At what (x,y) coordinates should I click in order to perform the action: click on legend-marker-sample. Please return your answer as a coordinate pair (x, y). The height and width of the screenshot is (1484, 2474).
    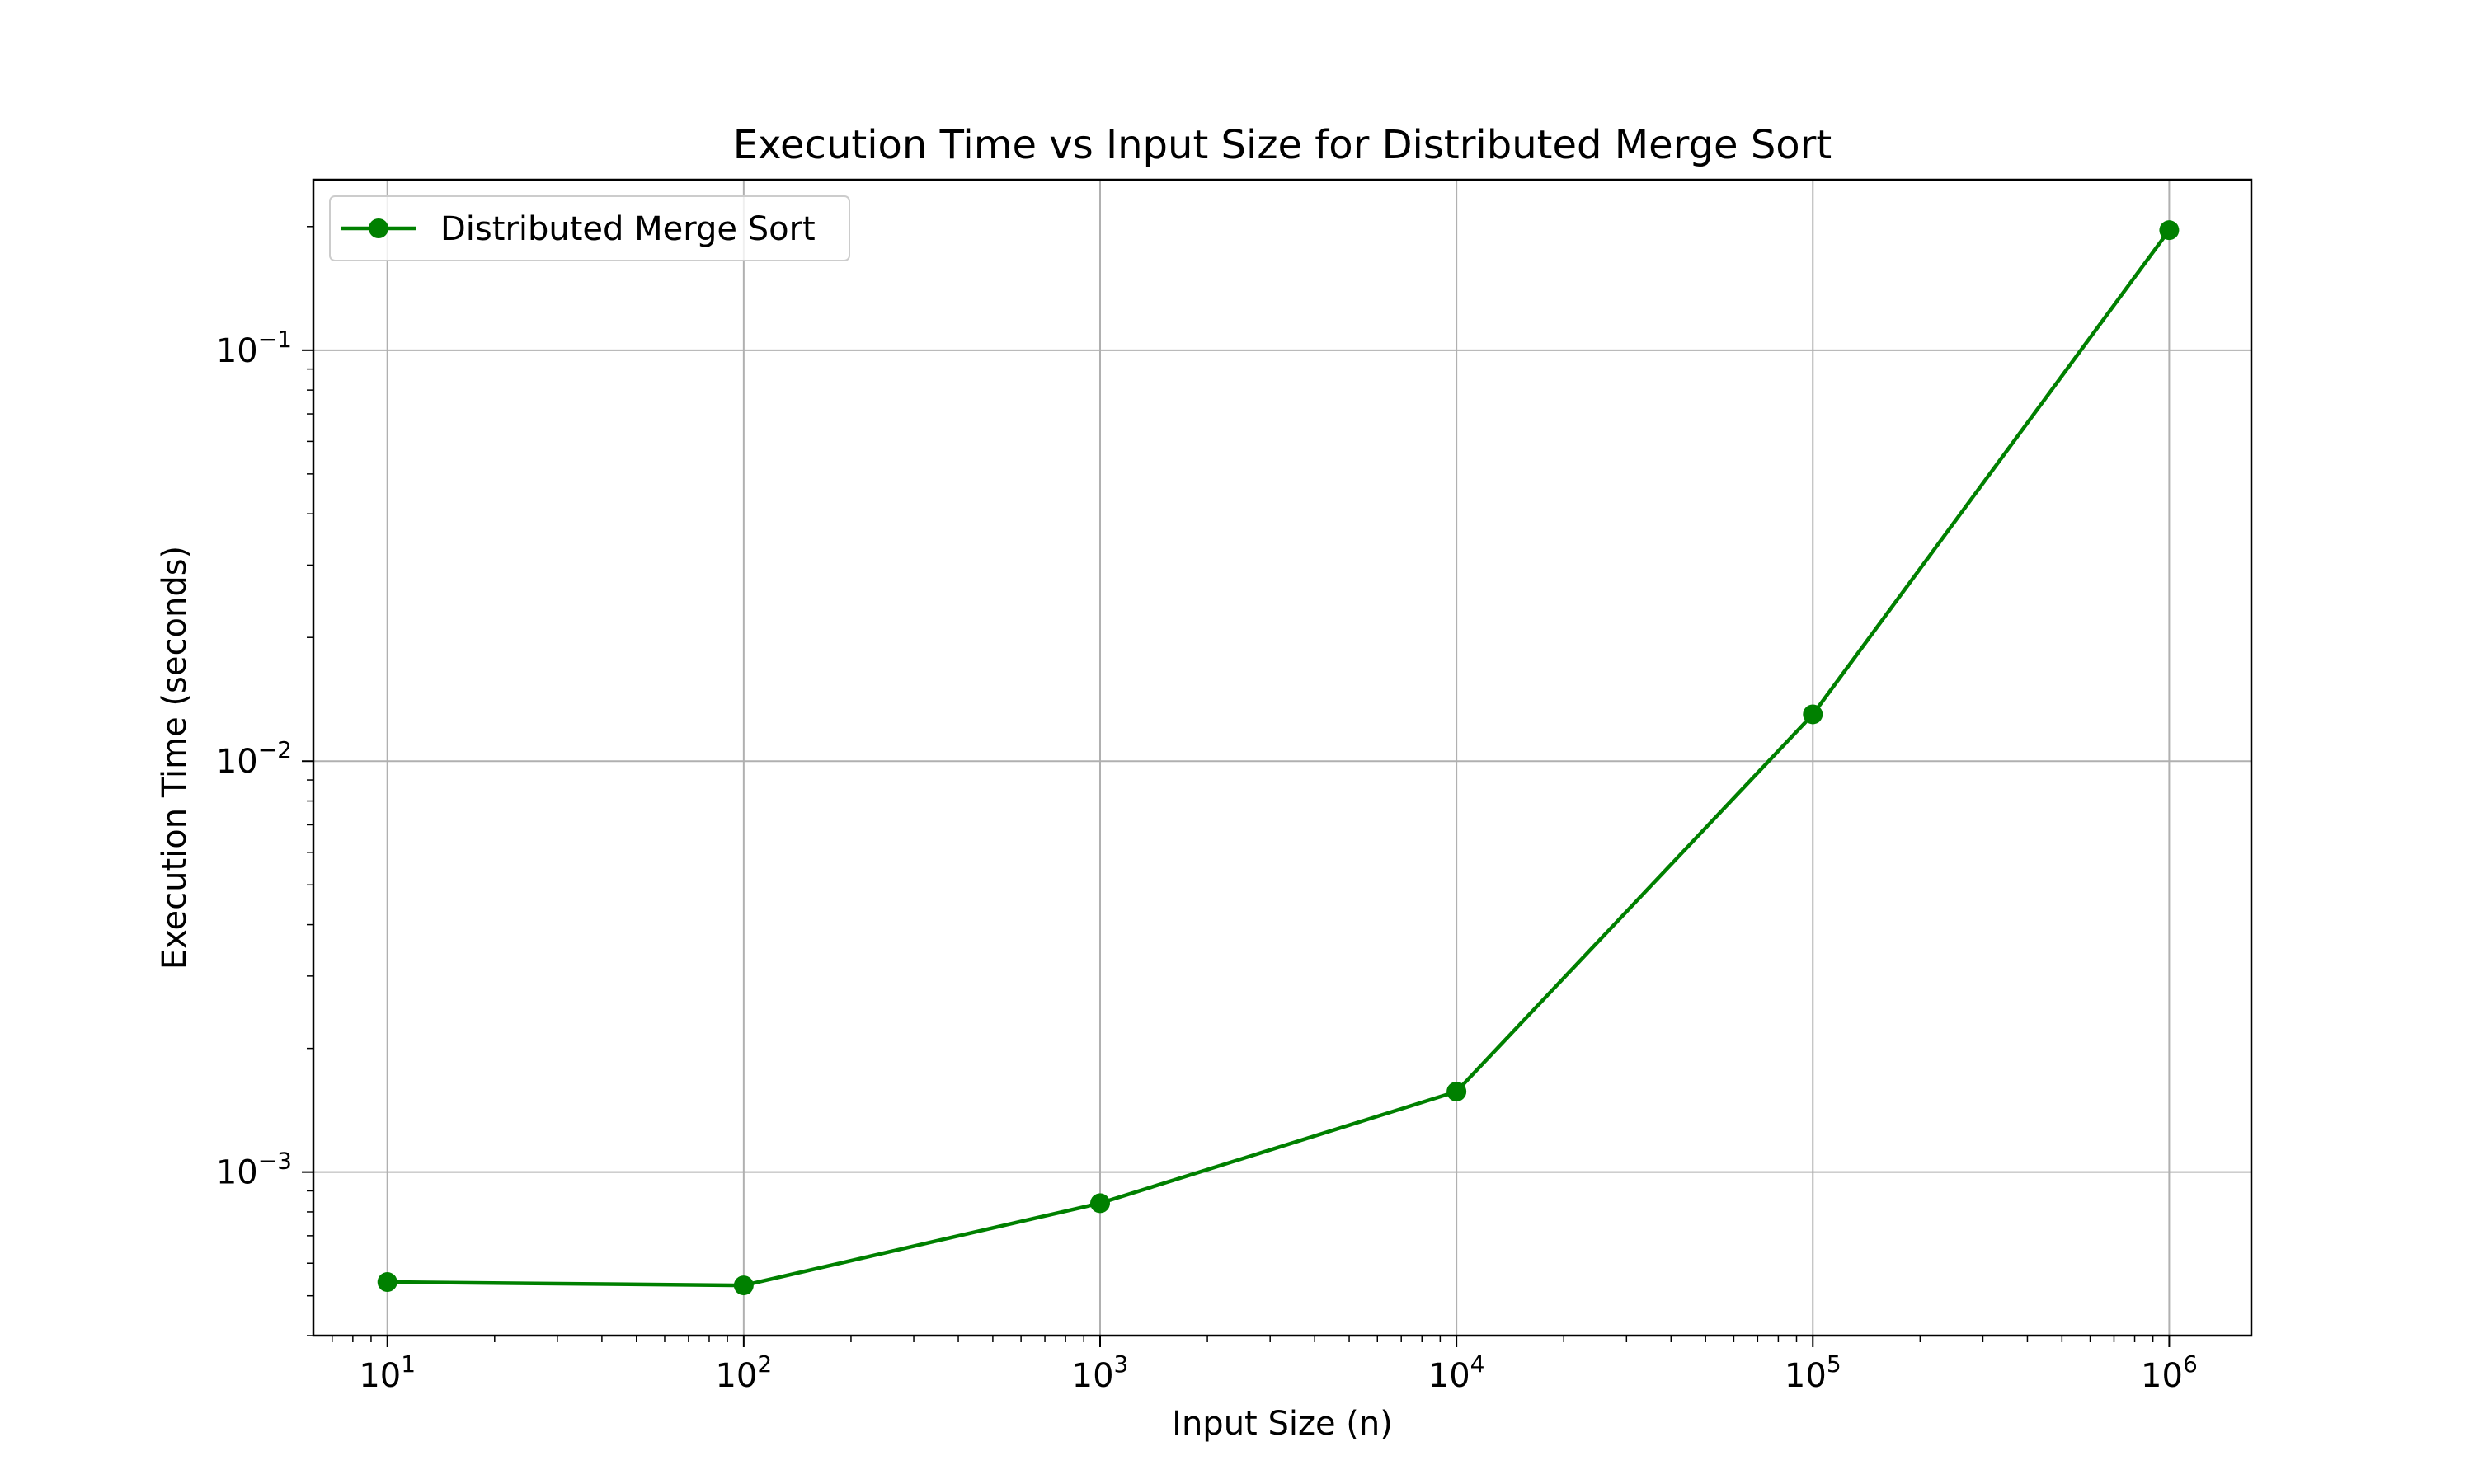
    Looking at the image, I should click on (378, 228).